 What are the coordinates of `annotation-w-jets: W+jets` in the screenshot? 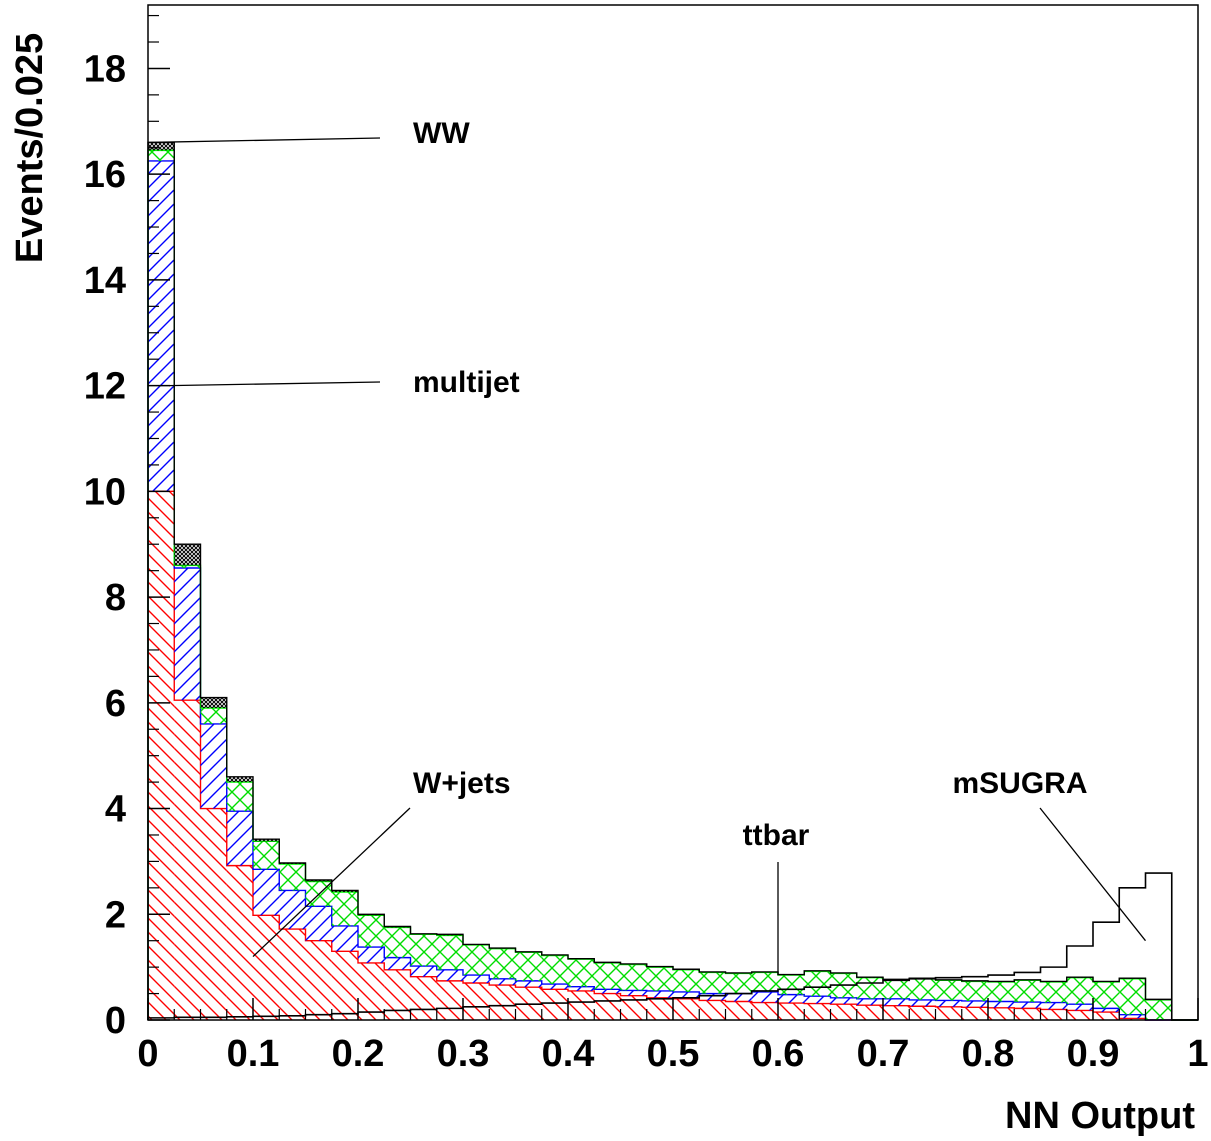 It's located at (462, 783).